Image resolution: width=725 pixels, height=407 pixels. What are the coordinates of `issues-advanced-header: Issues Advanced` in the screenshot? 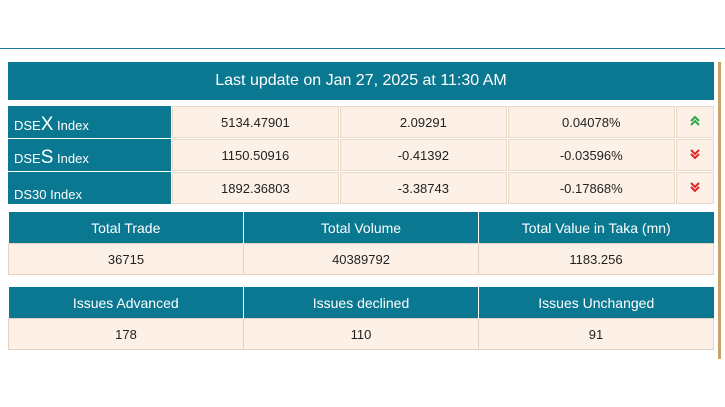 It's located at (126, 303).